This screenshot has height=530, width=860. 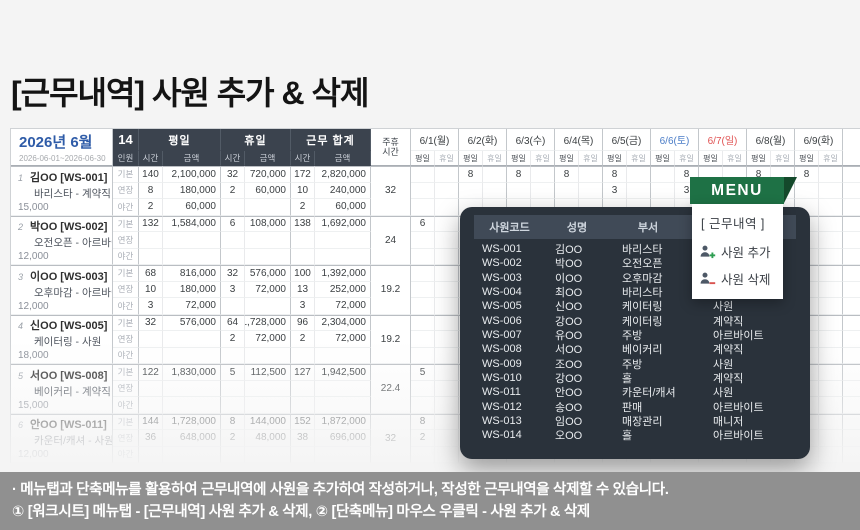 What do you see at coordinates (62, 438) in the screenshot?
I see `employee-name-cell: 6 안OO [WS-011] 카운터/캐셔 - 사원 12,000` at bounding box center [62, 438].